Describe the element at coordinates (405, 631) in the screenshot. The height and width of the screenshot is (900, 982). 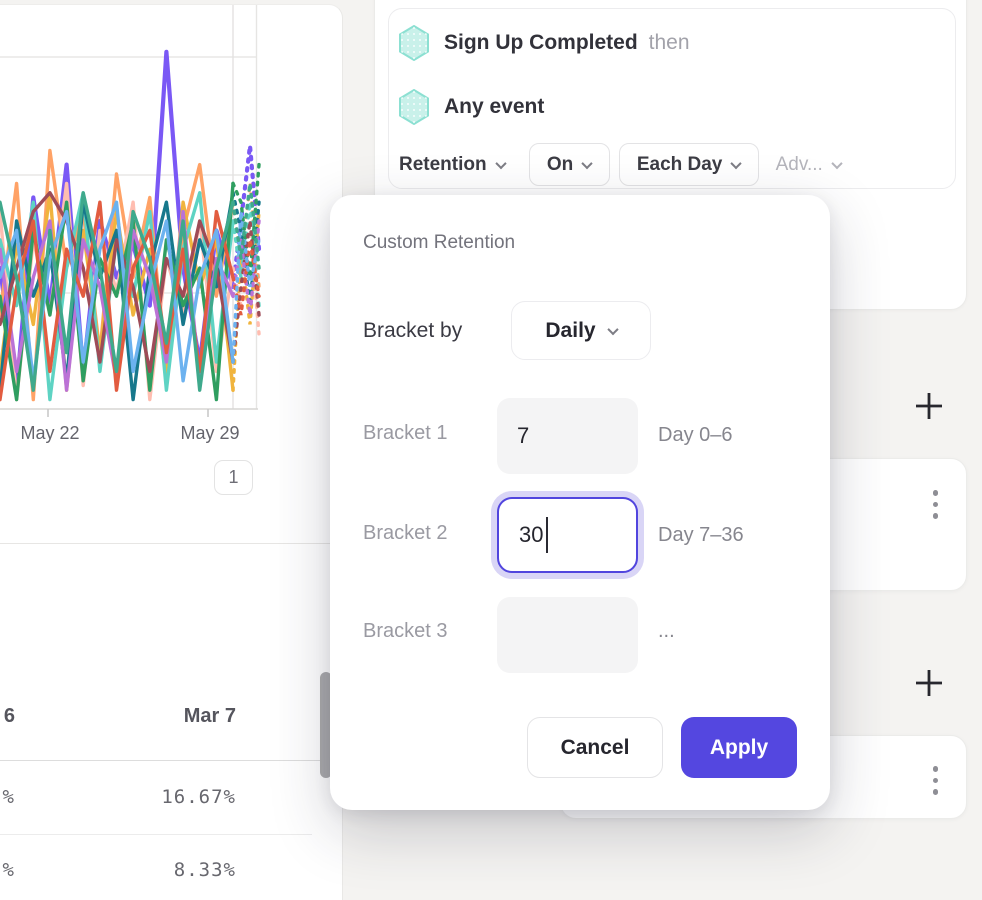
I see `bracket-row-label: Bracket 3` at that location.